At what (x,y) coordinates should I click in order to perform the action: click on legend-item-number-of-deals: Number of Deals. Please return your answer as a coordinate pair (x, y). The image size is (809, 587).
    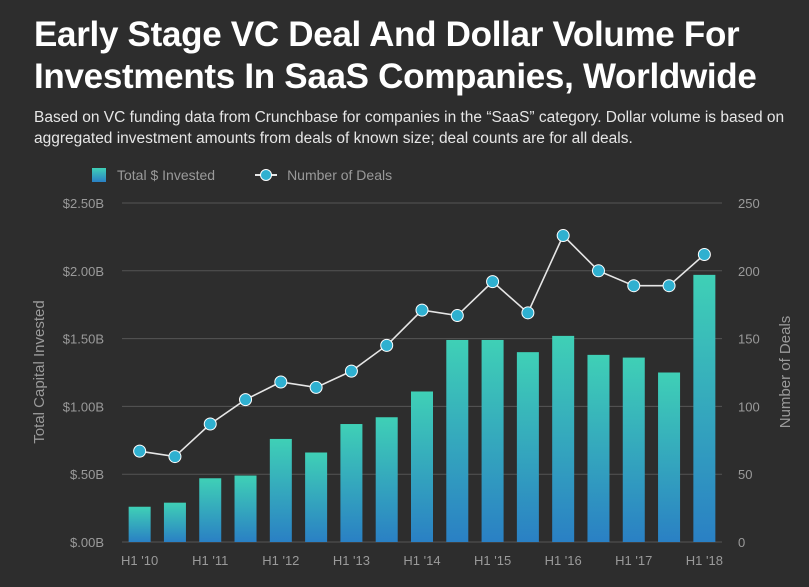
    Looking at the image, I should click on (323, 175).